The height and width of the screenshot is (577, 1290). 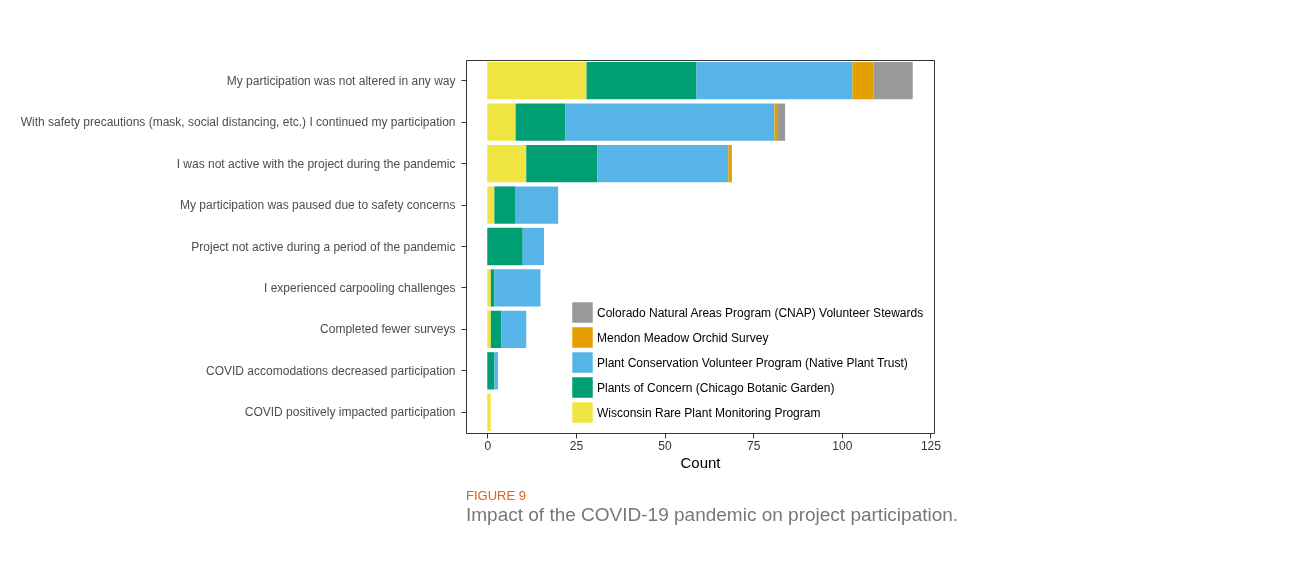 What do you see at coordinates (388, 329) in the screenshot?
I see `y-tick-label: Completed fewer surveys` at bounding box center [388, 329].